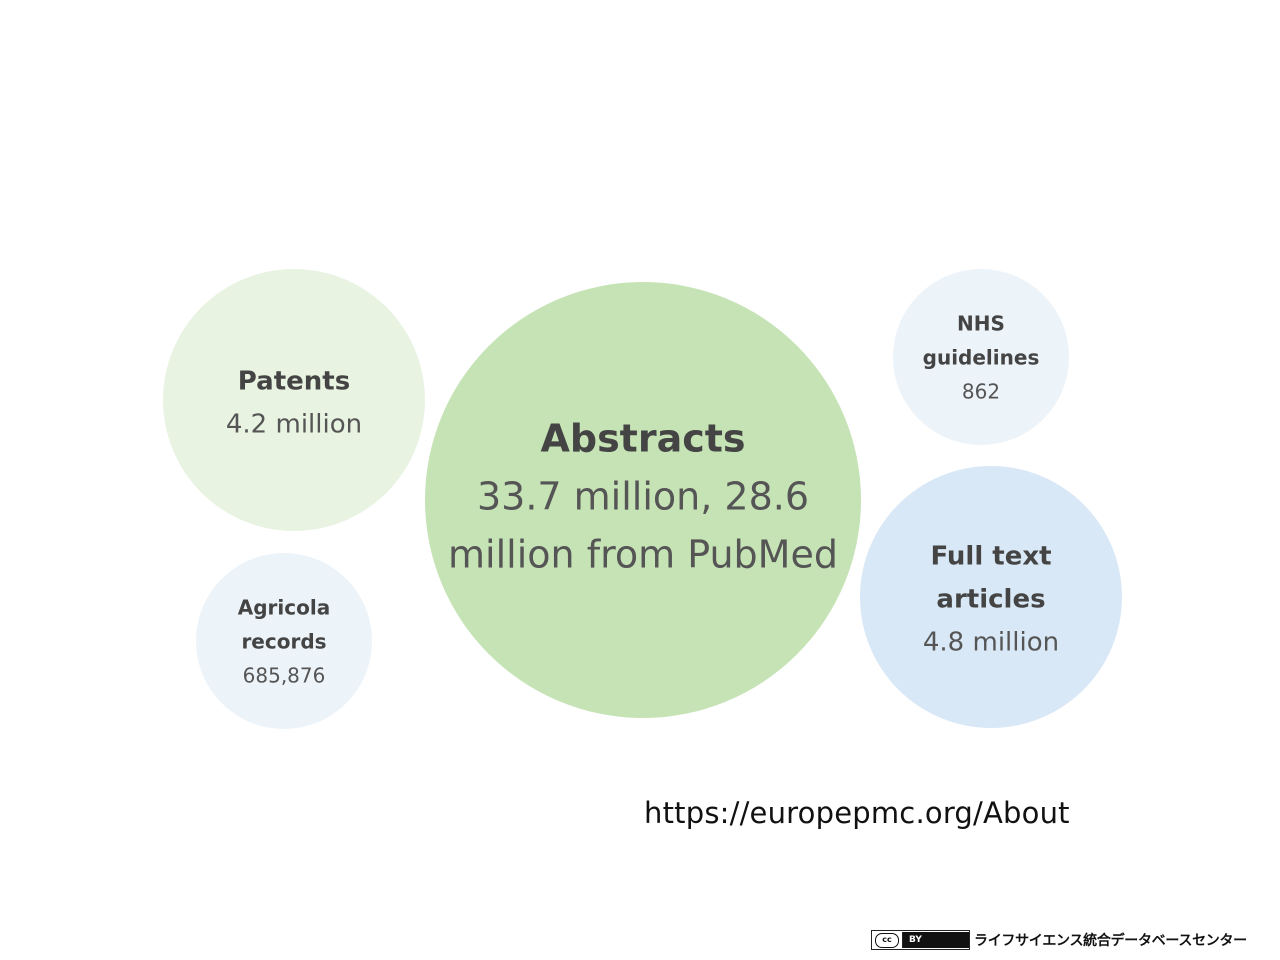 This screenshot has height=960, width=1280. What do you see at coordinates (294, 425) in the screenshot?
I see `bubble-value-patents: 4.2 million` at bounding box center [294, 425].